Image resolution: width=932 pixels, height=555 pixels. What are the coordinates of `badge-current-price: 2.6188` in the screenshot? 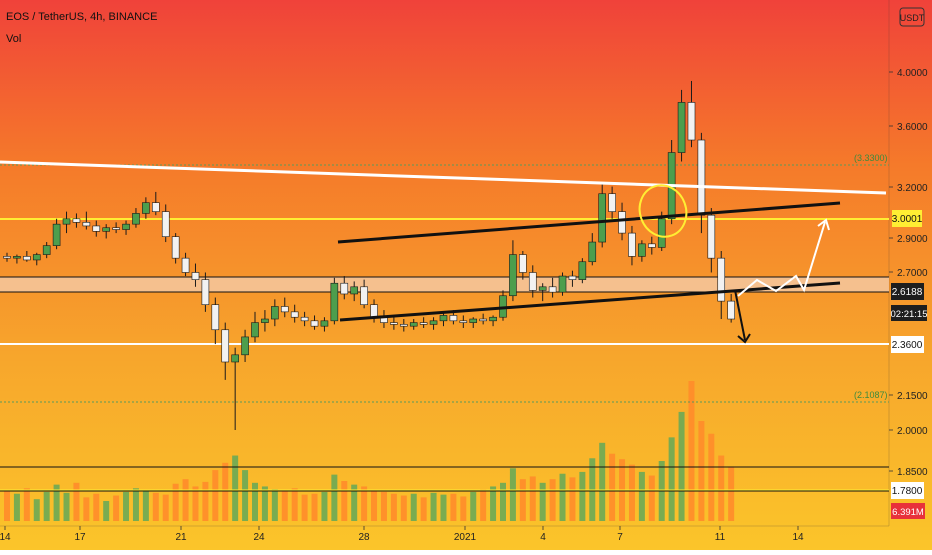 It's located at (907, 291).